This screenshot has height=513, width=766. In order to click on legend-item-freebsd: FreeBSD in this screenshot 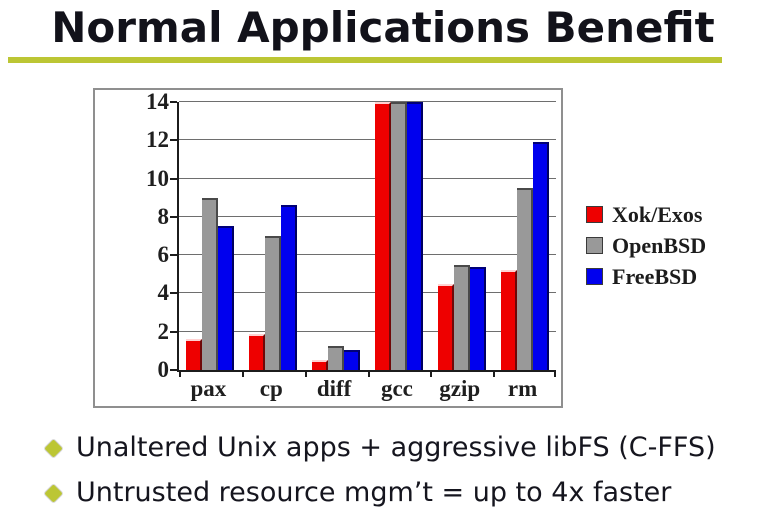, I will do `click(646, 276)`.